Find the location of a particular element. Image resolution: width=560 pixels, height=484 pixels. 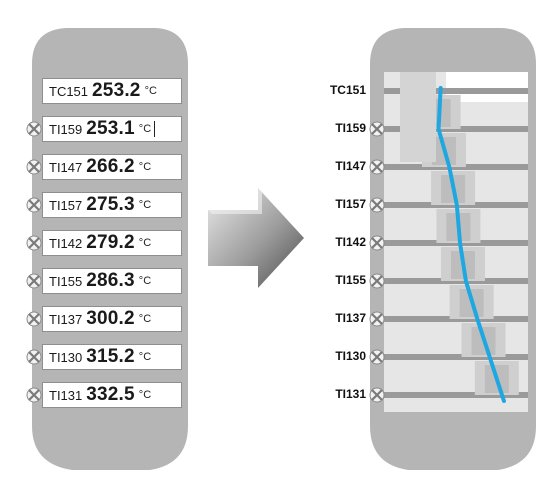

readout-value: 286.3 is located at coordinates (110, 280).